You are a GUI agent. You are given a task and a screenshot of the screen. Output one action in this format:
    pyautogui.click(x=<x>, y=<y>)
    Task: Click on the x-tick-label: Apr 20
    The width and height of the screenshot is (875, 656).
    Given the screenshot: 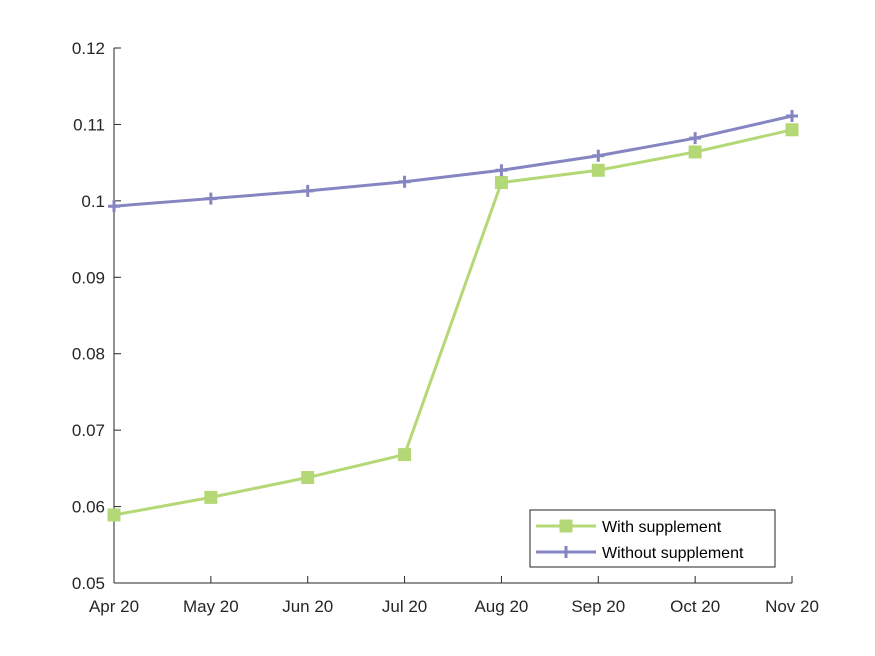 What is the action you would take?
    pyautogui.click(x=114, y=606)
    